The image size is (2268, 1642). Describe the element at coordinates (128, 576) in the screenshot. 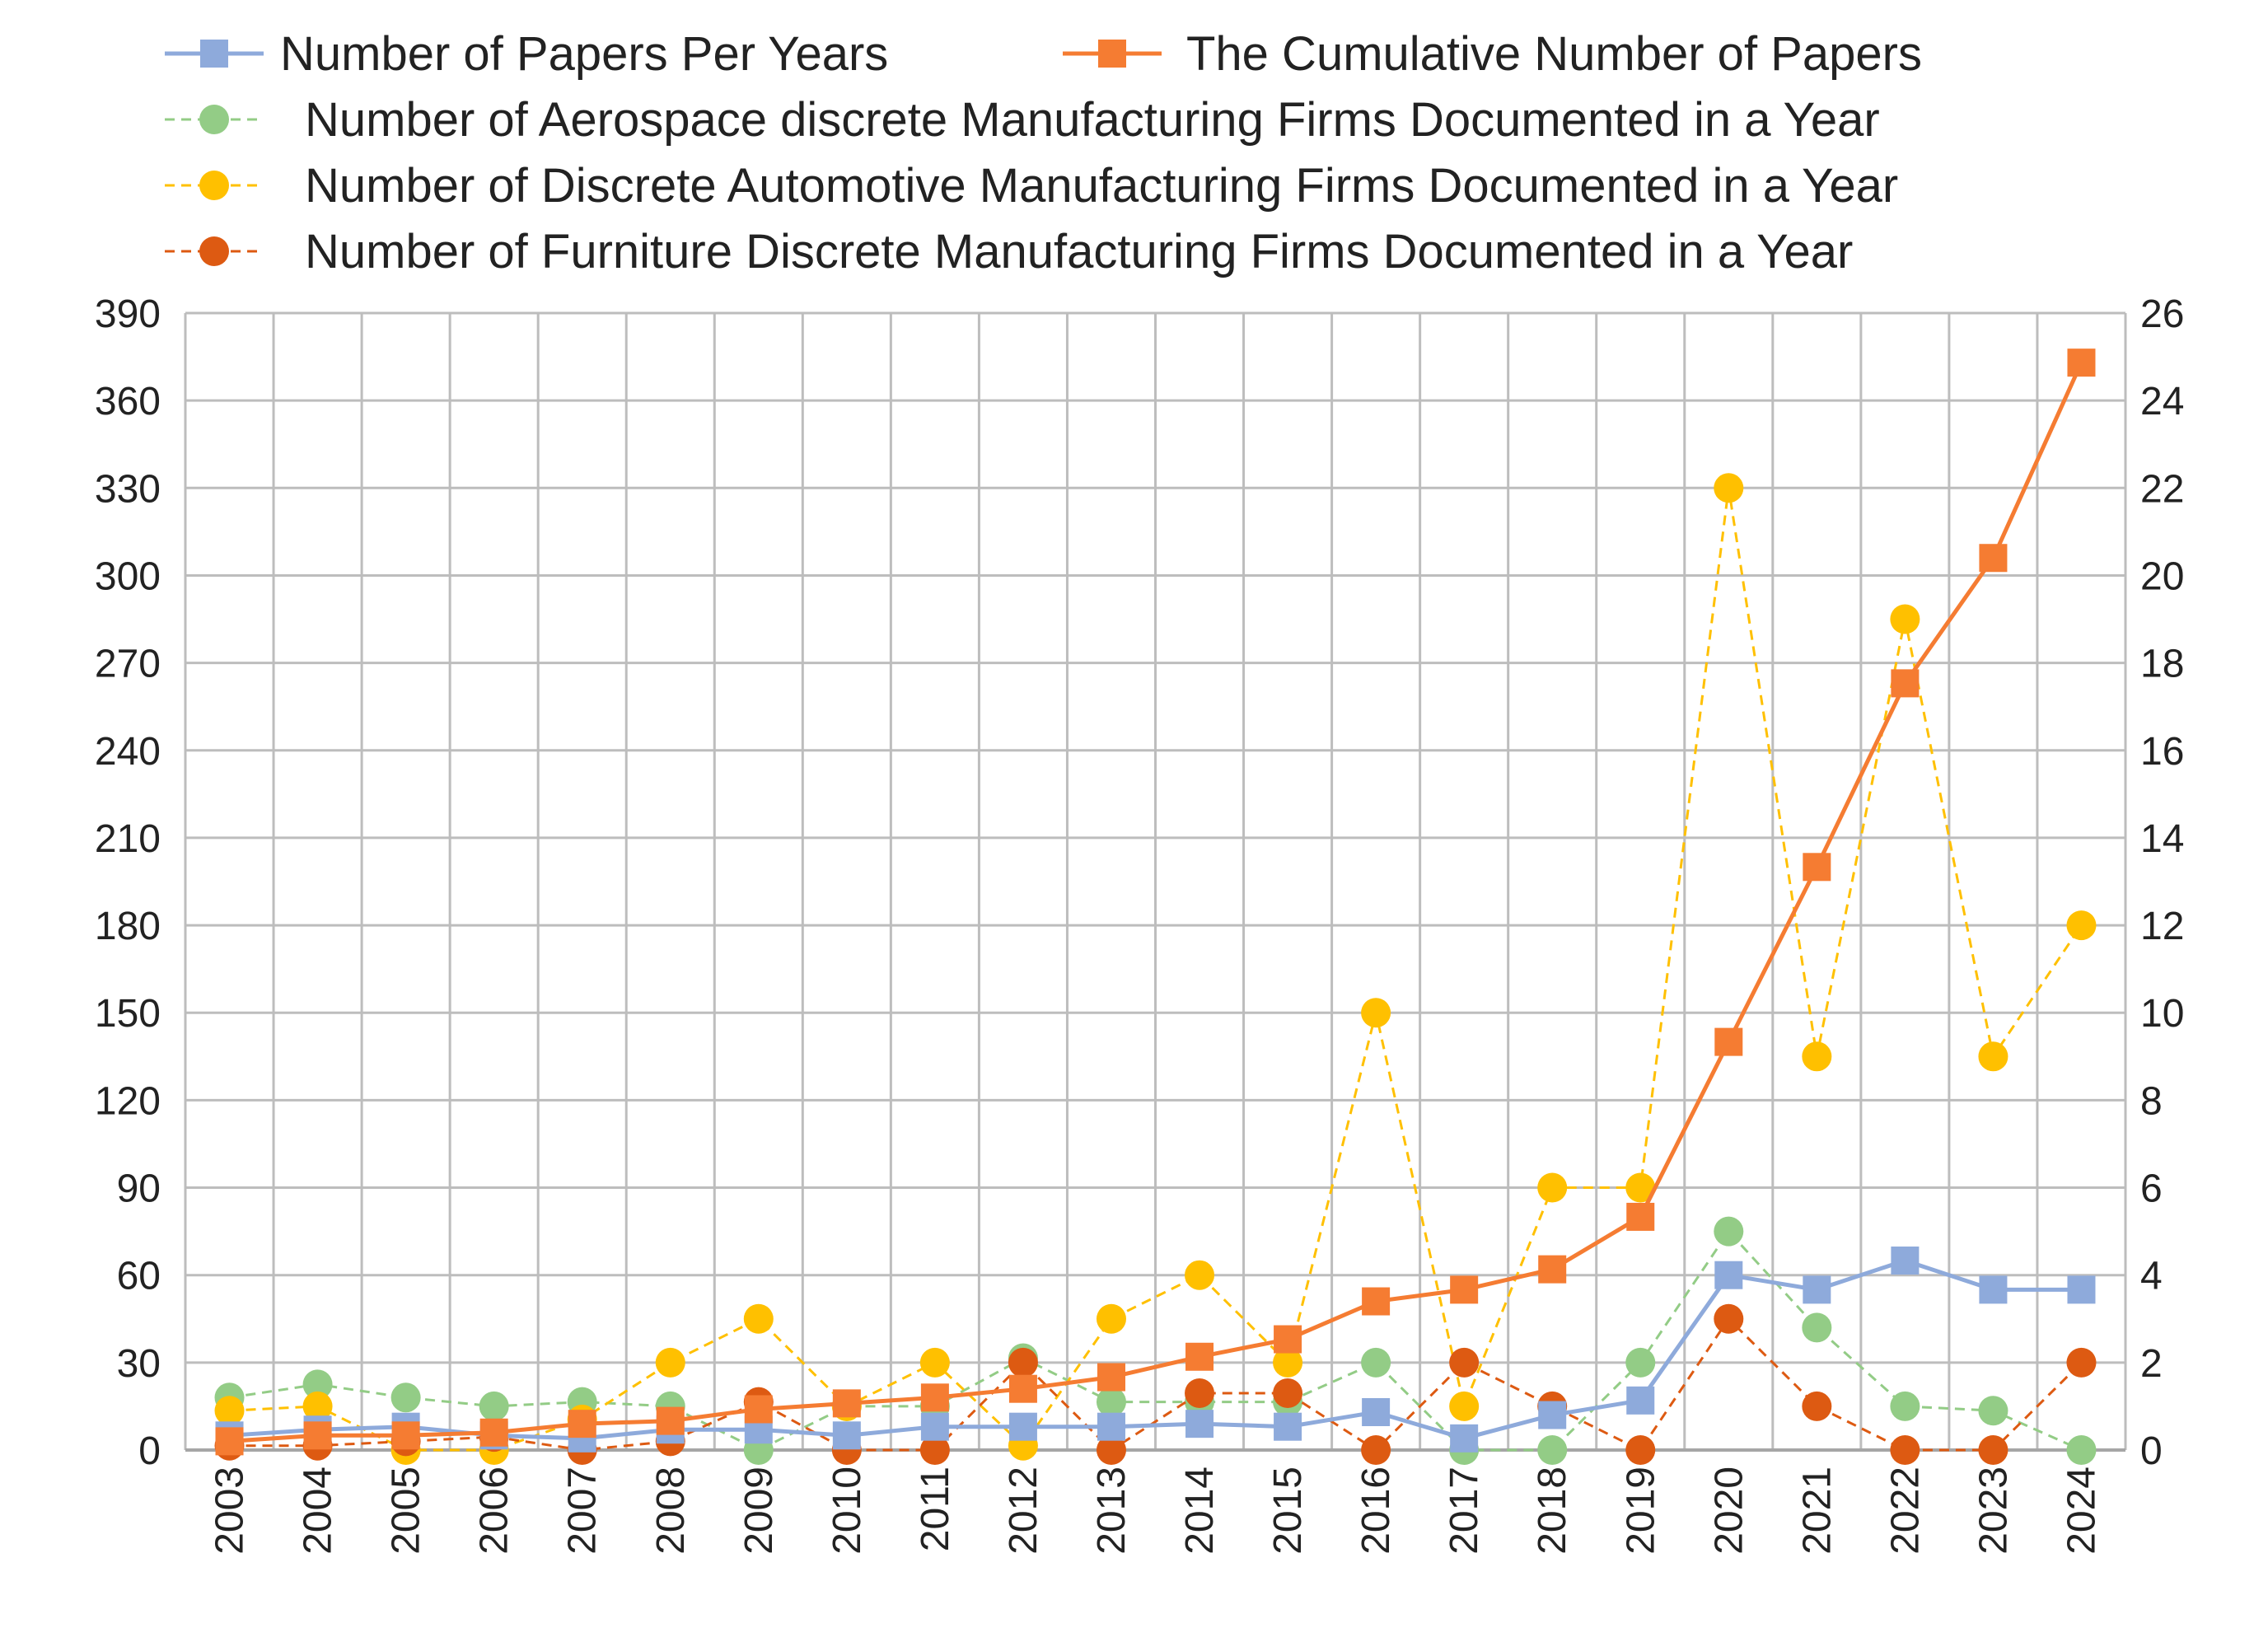

I see `left-y-tick-label: 300` at that location.